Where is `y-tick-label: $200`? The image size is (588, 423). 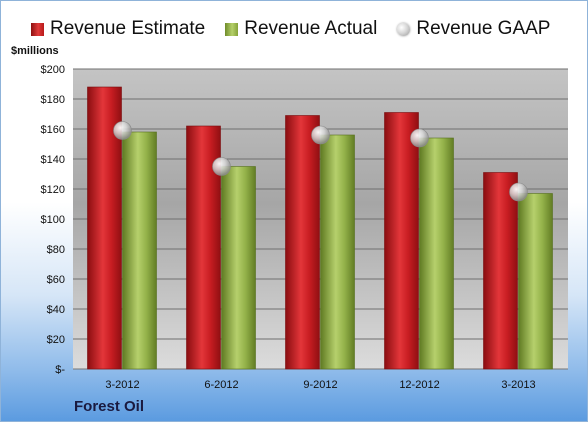
y-tick-label: $200 is located at coordinates (53, 70).